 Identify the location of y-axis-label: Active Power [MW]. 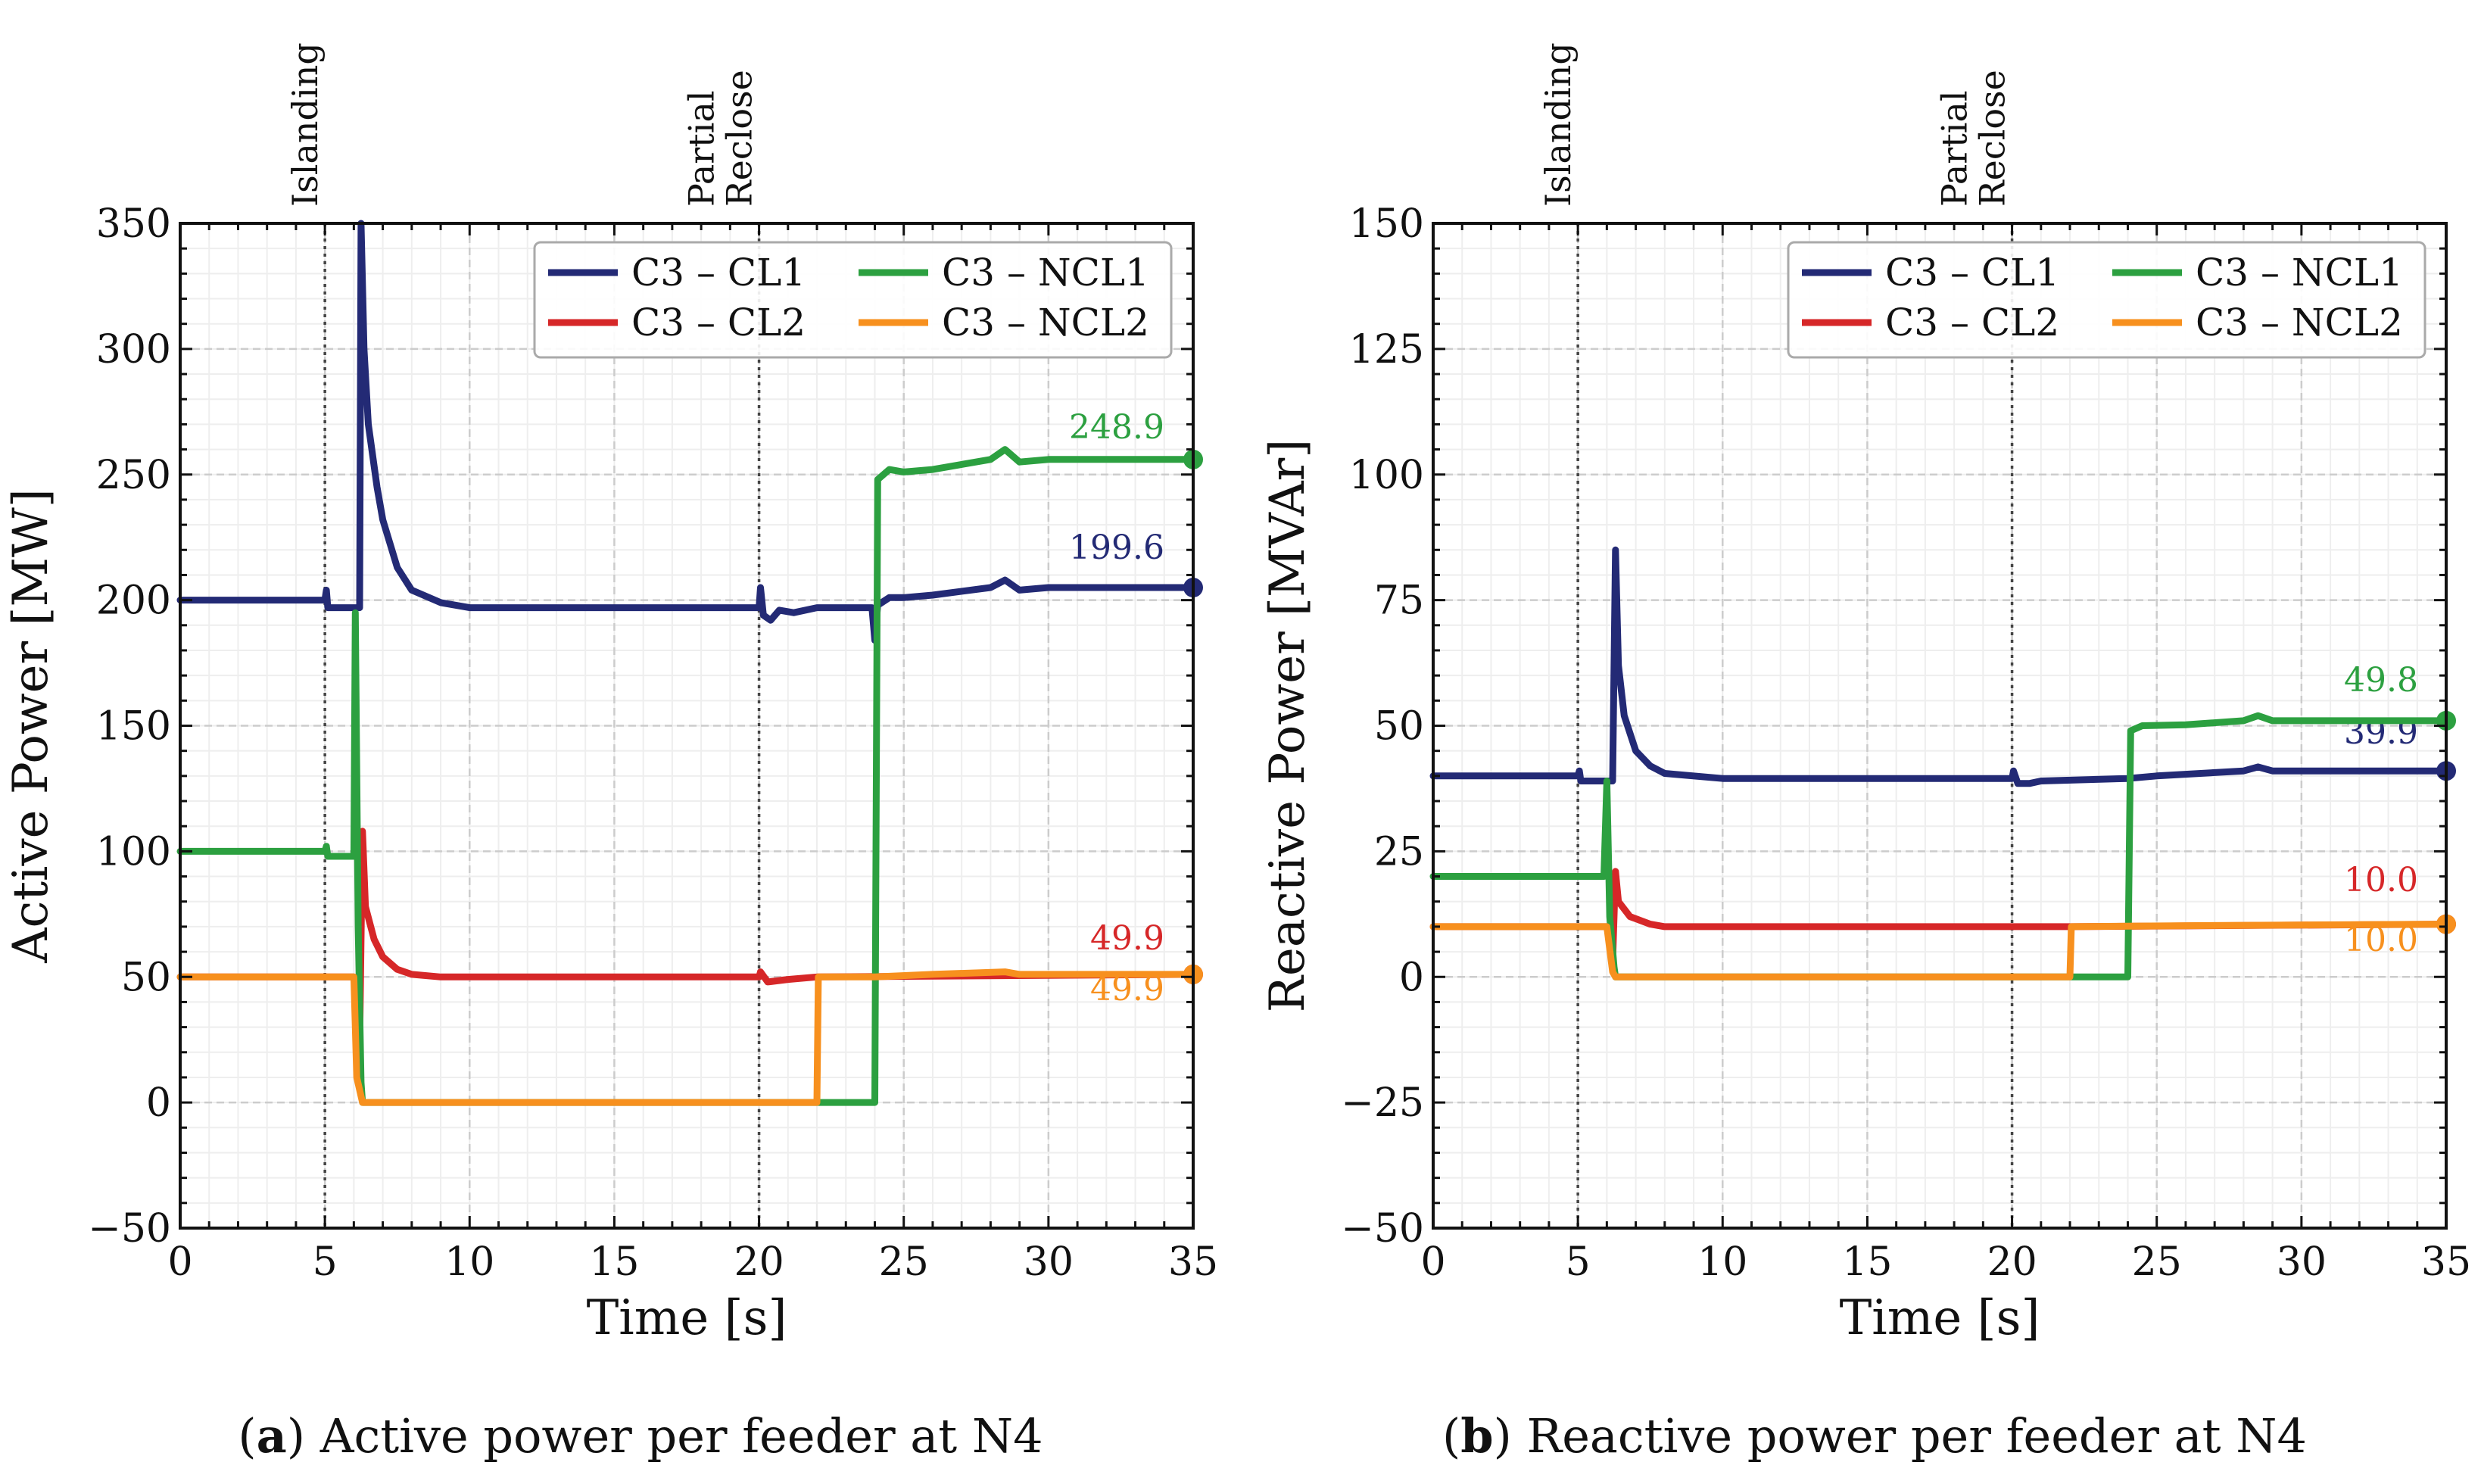
(31, 725).